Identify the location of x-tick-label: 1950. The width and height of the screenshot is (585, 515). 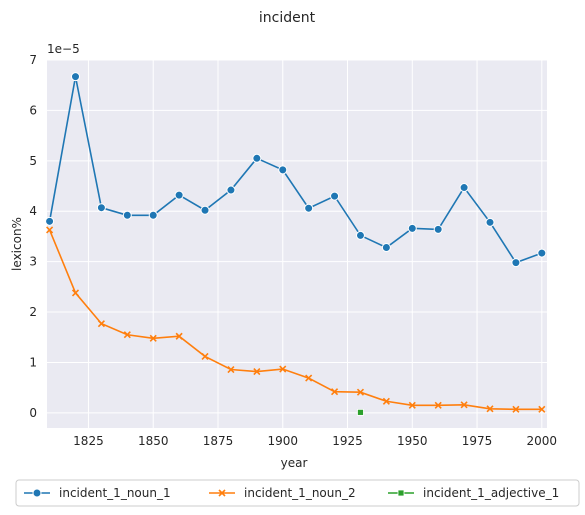
(412, 441).